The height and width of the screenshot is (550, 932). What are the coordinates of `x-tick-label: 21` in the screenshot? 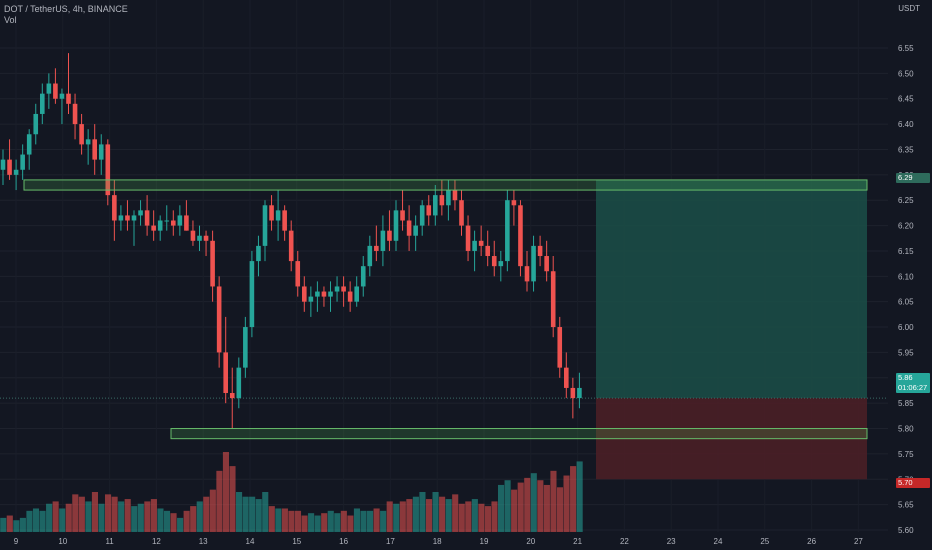 It's located at (577, 541).